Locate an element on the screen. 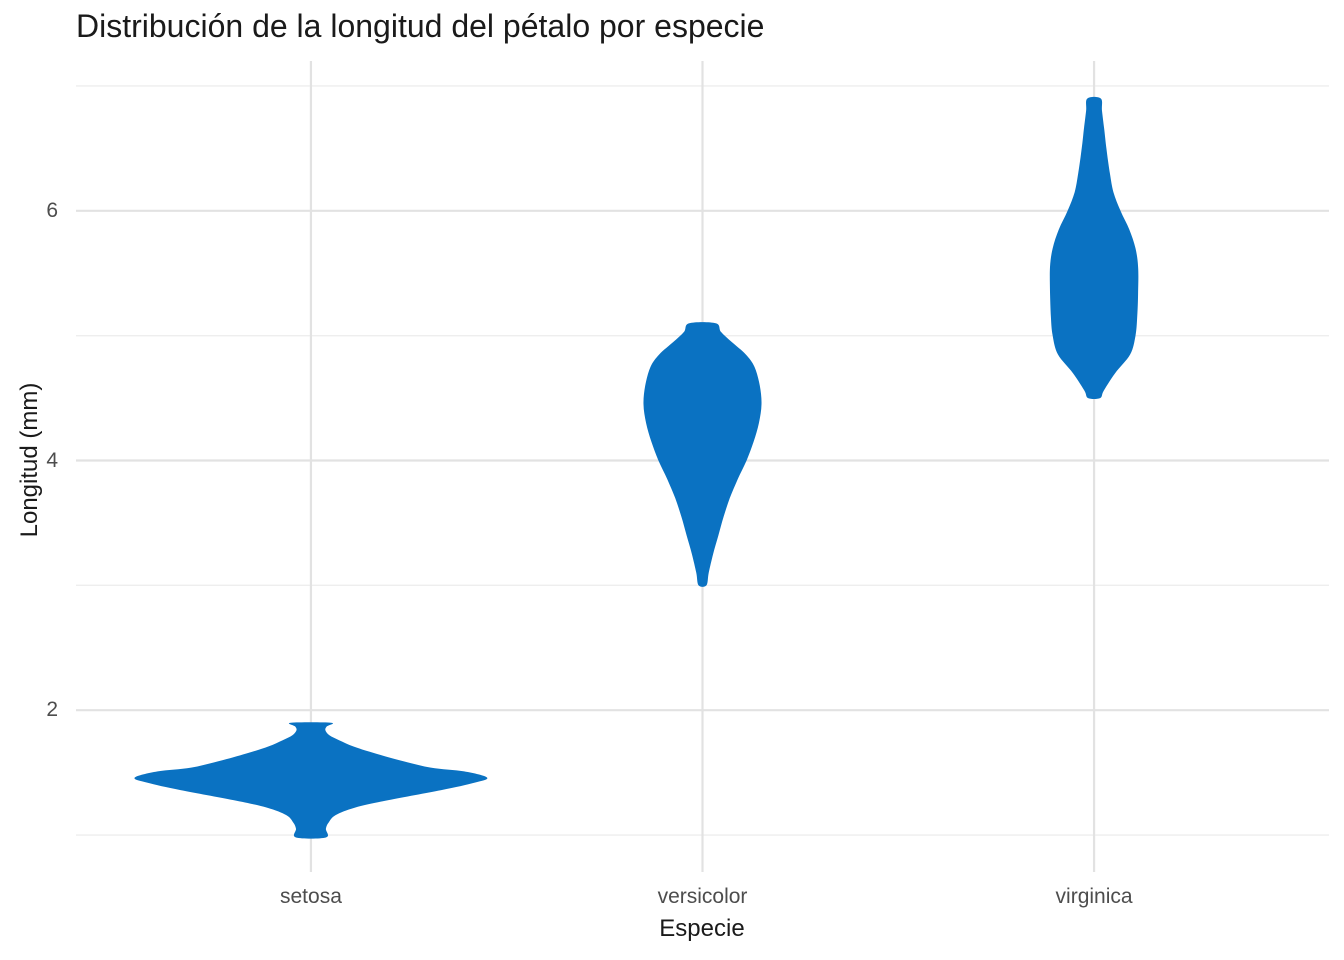 This screenshot has height=960, width=1344. x-tick-label-setosa: setosa is located at coordinates (311, 896).